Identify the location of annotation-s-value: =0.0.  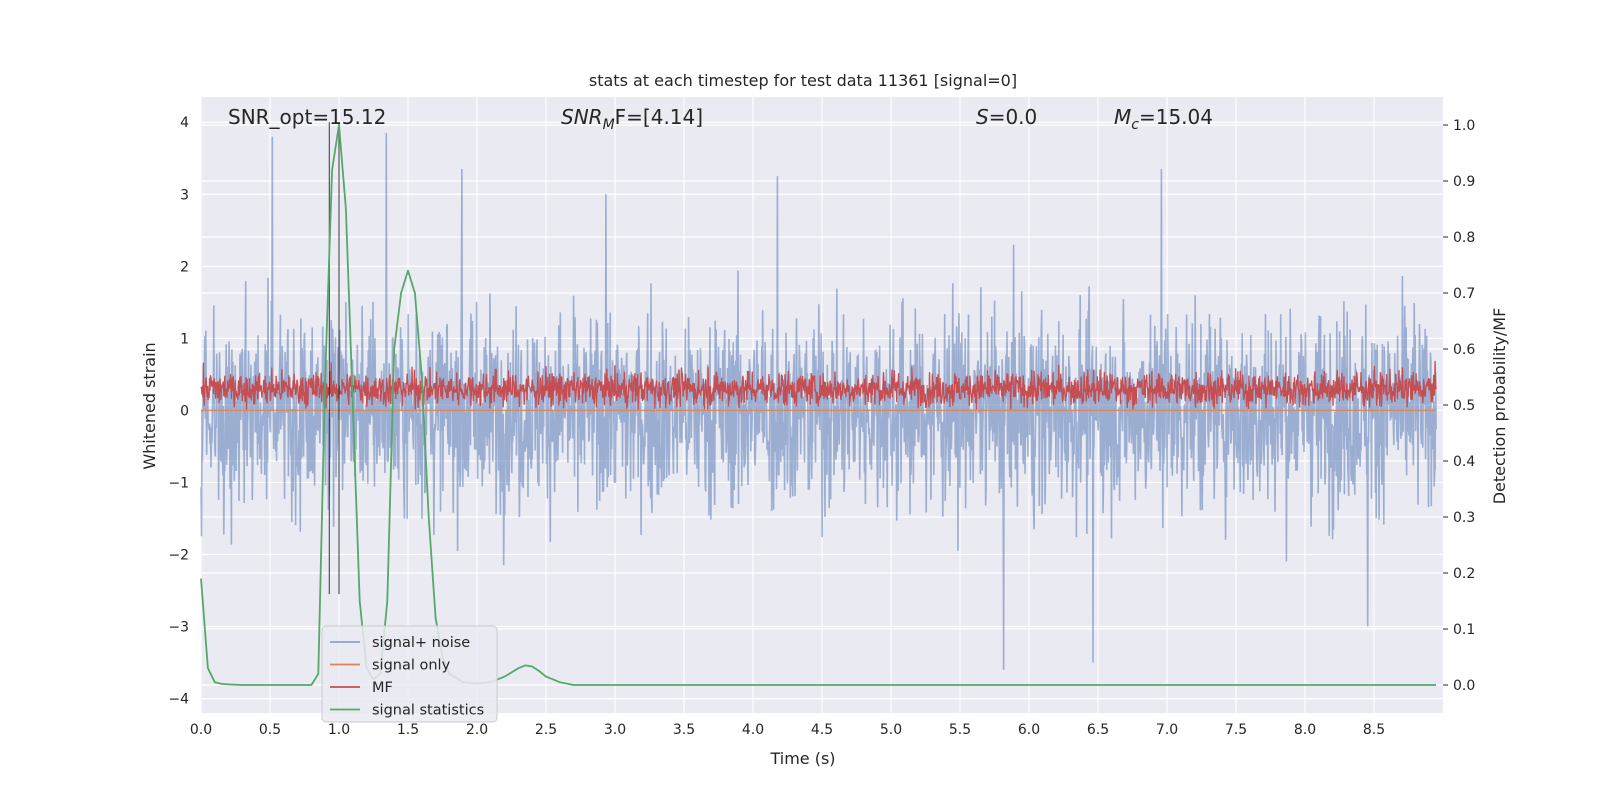
(1013, 117).